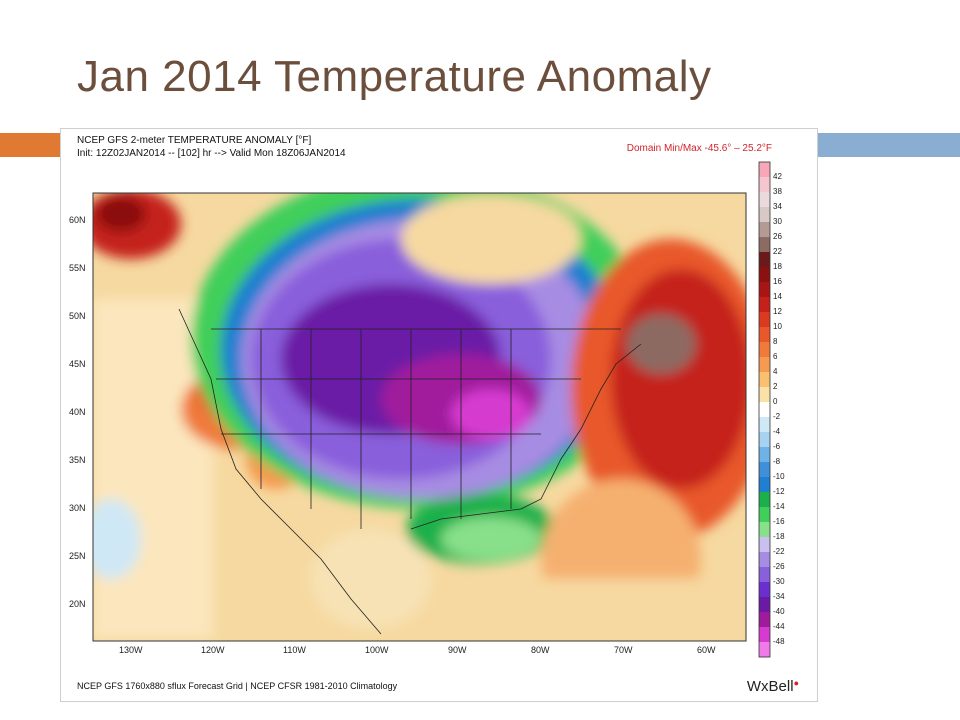 This screenshot has height=720, width=960. What do you see at coordinates (394, 76) in the screenshot?
I see `slide-title: Jan 2014 Temperature Anomaly` at bounding box center [394, 76].